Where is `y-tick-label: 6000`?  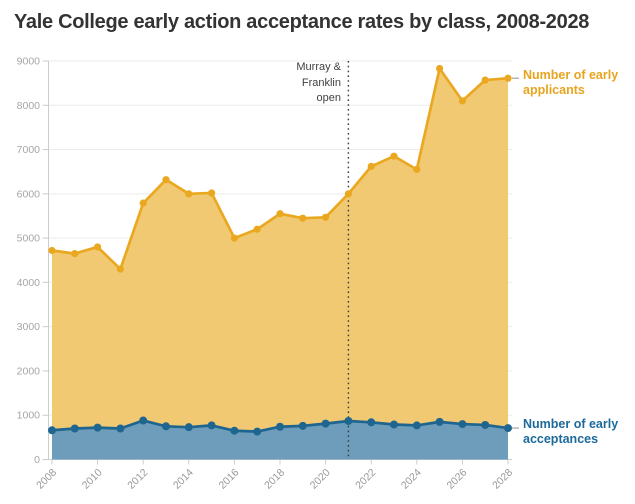
y-tick-label: 6000 is located at coordinates (29, 194).